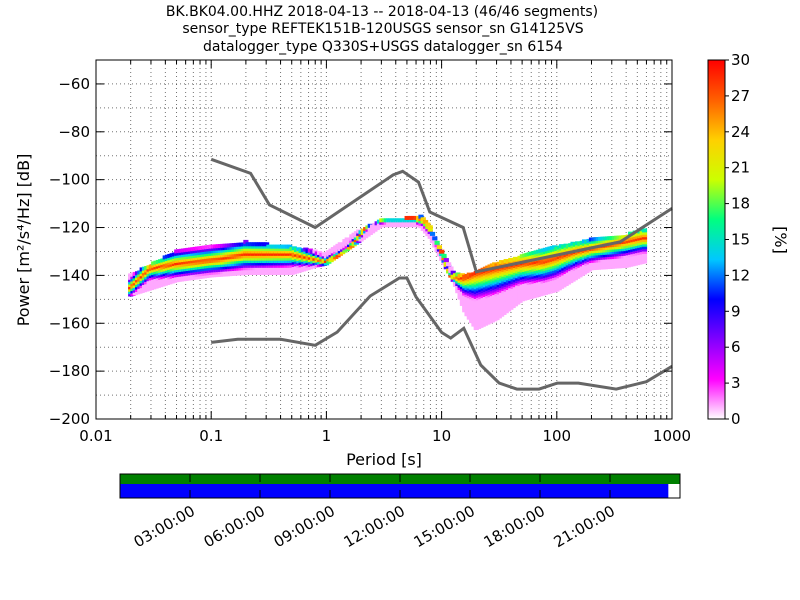 Image resolution: width=800 pixels, height=600 pixels. Describe the element at coordinates (74, 84) in the screenshot. I see `y-tick-label: −60` at that location.